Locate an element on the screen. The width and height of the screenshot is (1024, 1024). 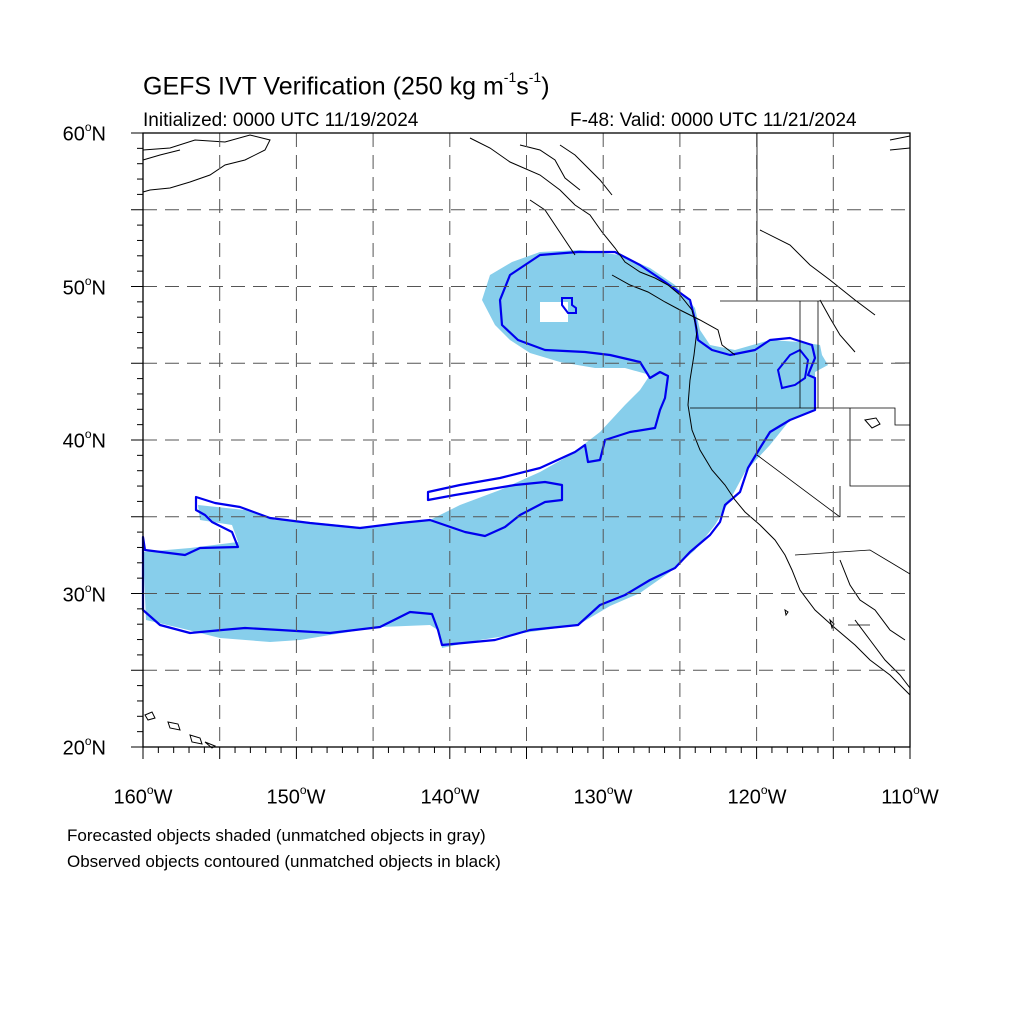
chart-title: GEFS IVT Verification (250 kg m-1s-1) is located at coordinates (346, 85).